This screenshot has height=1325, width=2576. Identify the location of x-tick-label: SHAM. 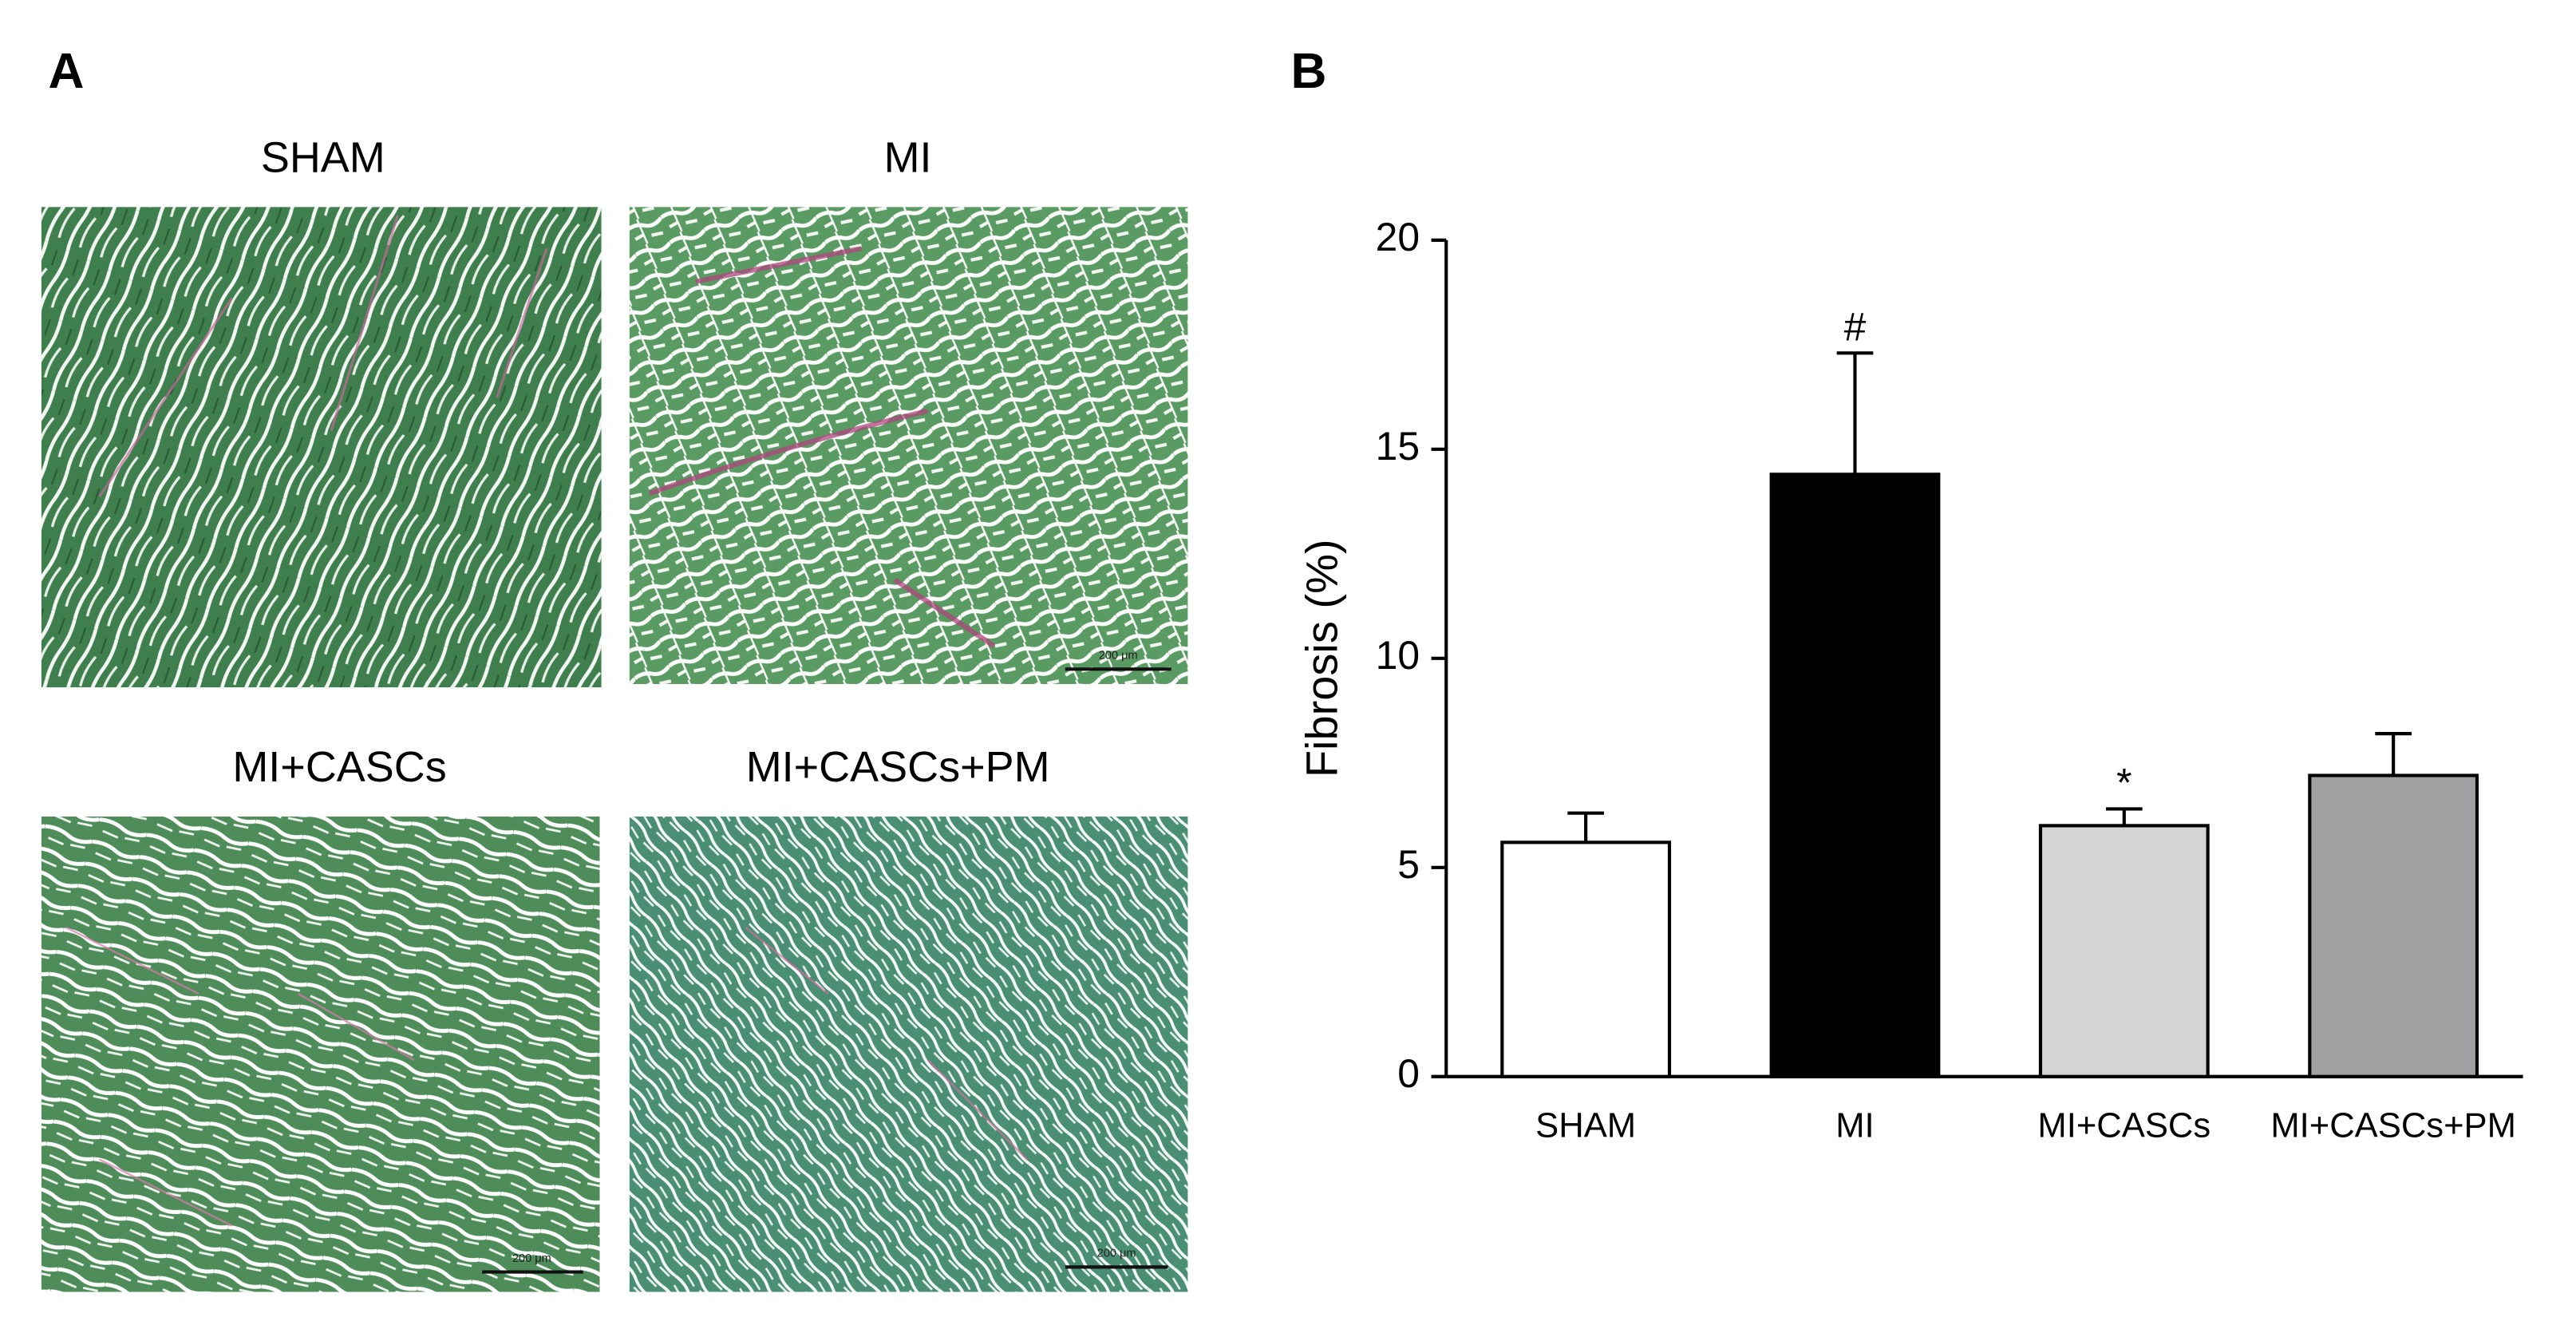
(1585, 1126).